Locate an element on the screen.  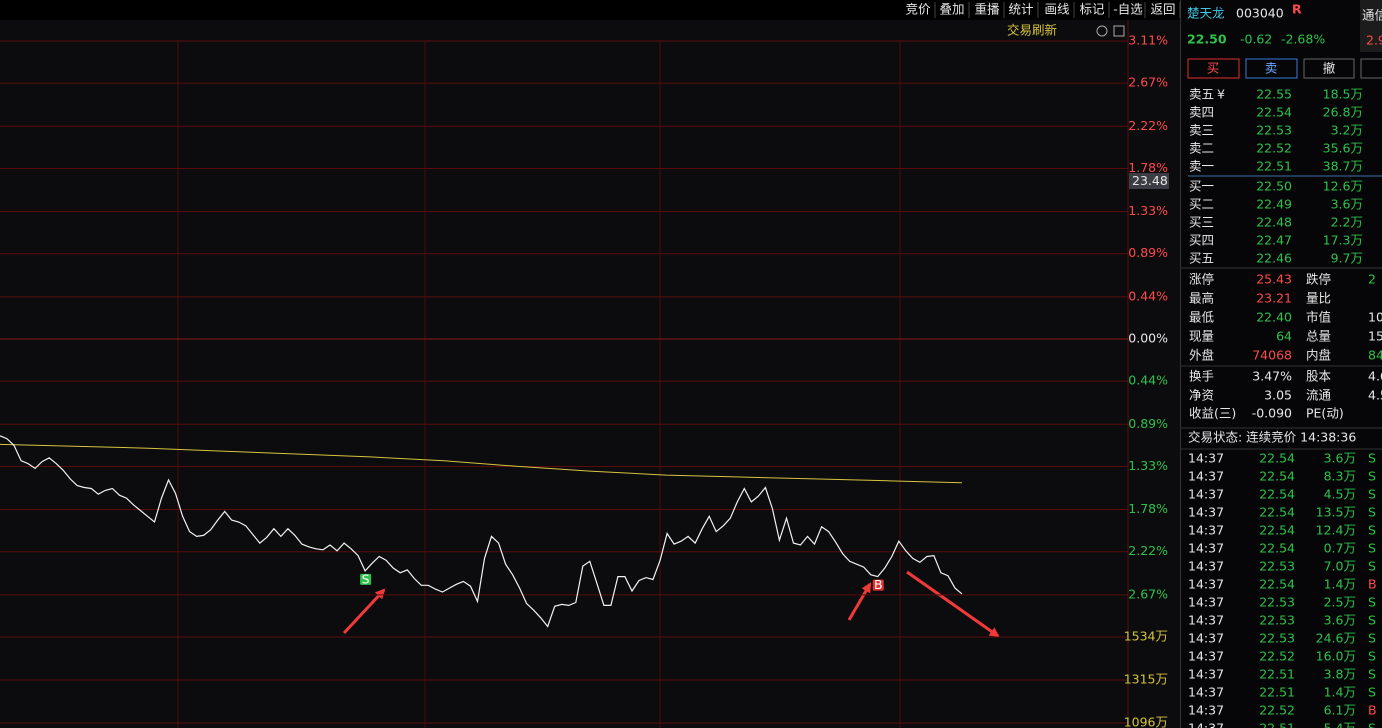
trade-volume: 13.5万 is located at coordinates (1336, 512).